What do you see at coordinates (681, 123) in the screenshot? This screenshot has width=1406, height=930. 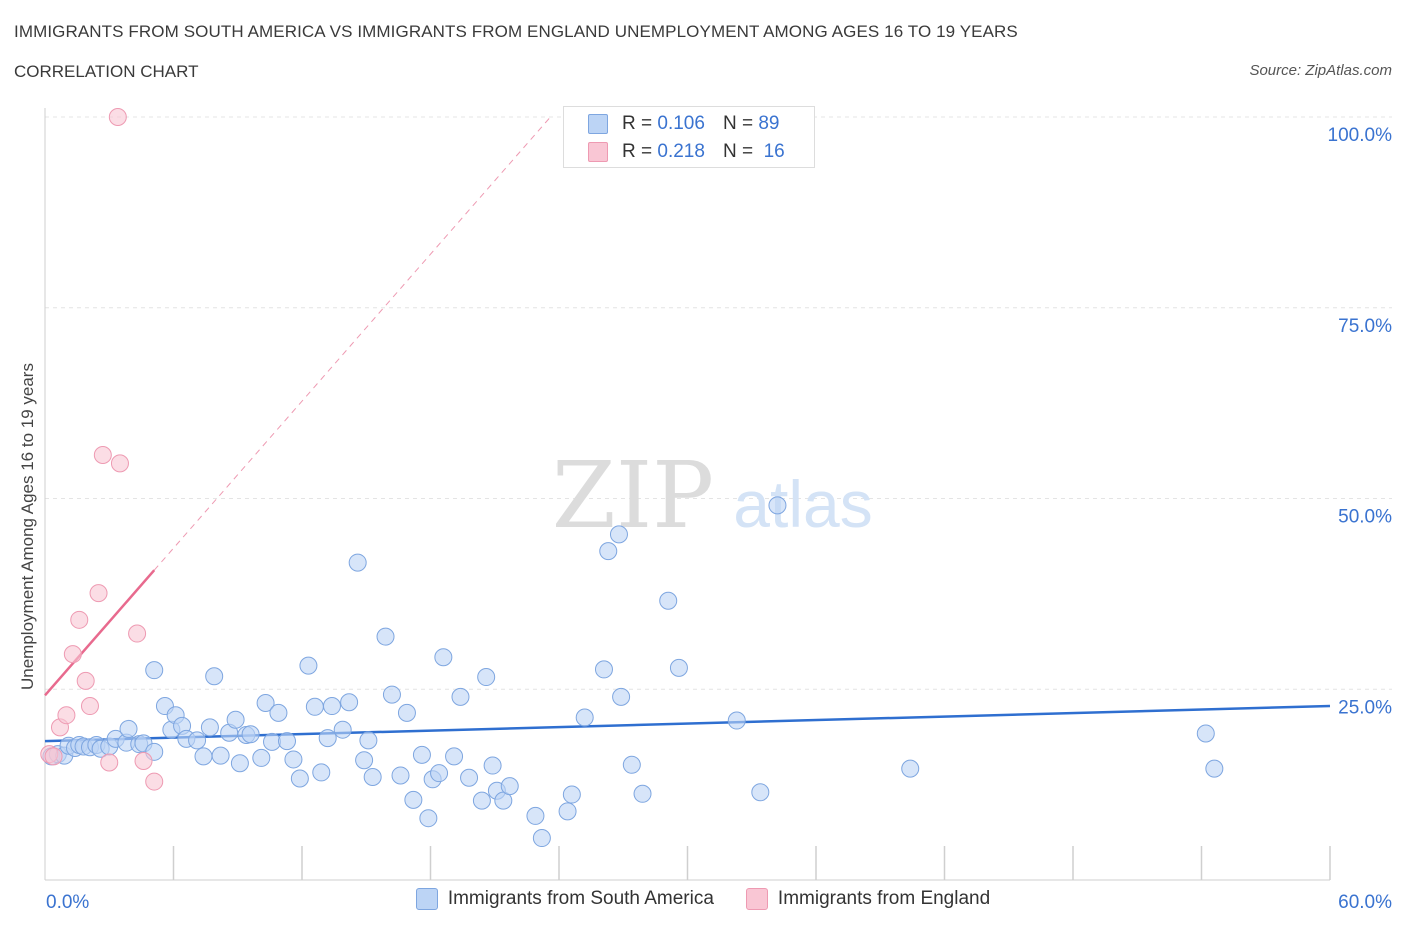 I see `r-value: 0.106` at bounding box center [681, 123].